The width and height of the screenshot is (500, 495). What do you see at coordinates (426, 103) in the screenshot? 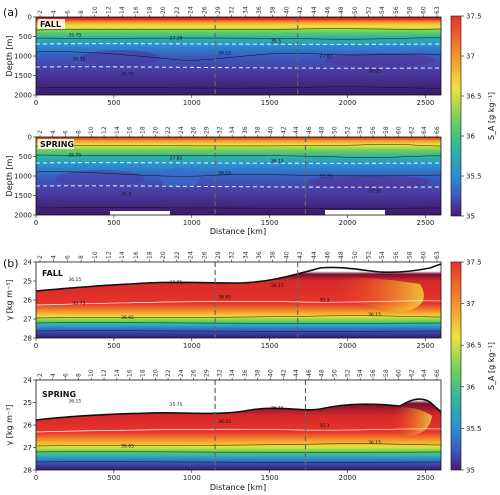
I see `x-tick-label: 2500` at bounding box center [426, 103].